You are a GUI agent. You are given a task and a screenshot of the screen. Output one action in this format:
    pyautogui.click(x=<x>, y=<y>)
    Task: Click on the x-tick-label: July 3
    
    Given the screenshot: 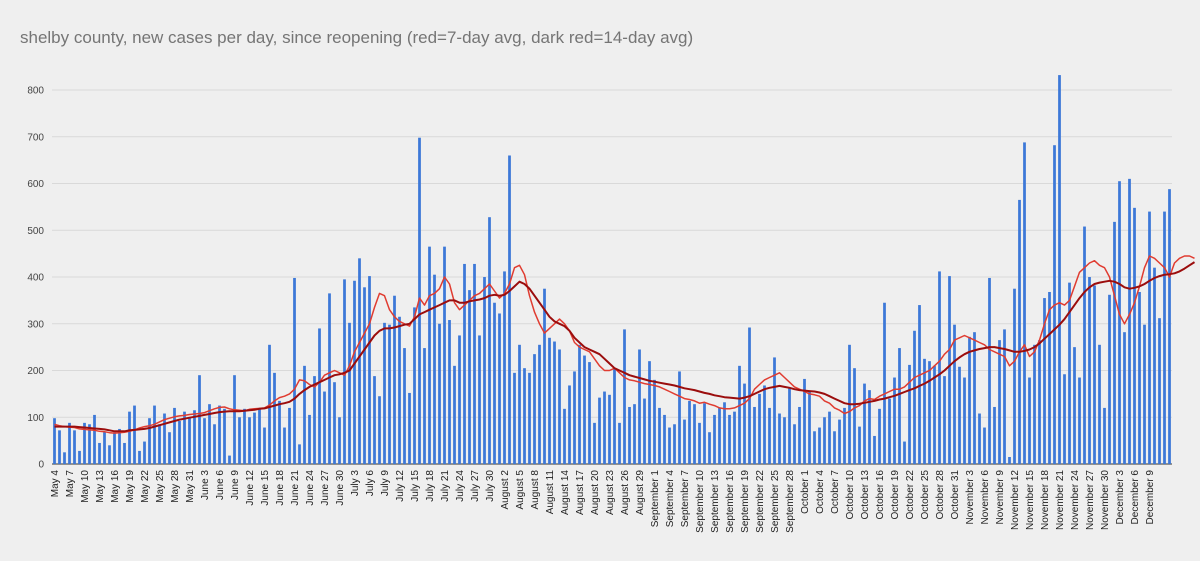 What is the action you would take?
    pyautogui.click(x=355, y=483)
    